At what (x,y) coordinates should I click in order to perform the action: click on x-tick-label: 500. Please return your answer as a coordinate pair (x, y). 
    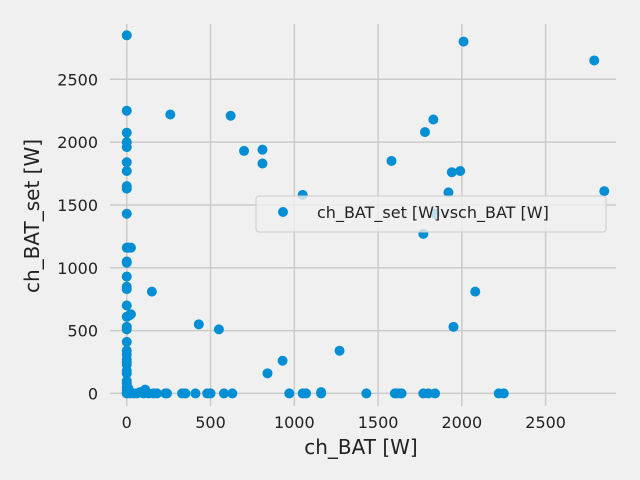
    Looking at the image, I should click on (210, 422).